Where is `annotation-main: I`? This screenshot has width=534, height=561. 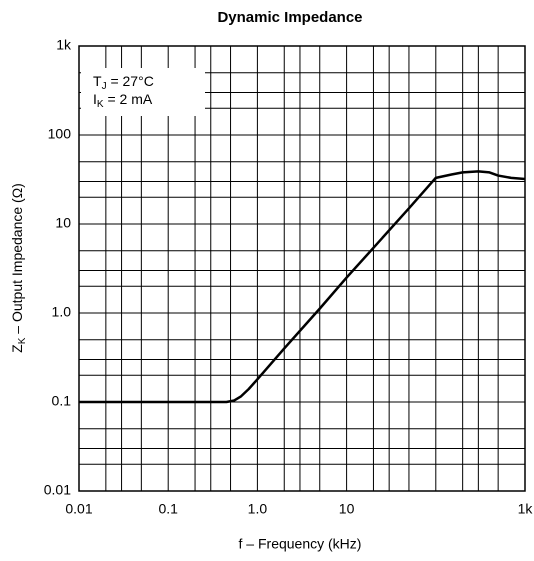 annotation-main: I is located at coordinates (95, 99).